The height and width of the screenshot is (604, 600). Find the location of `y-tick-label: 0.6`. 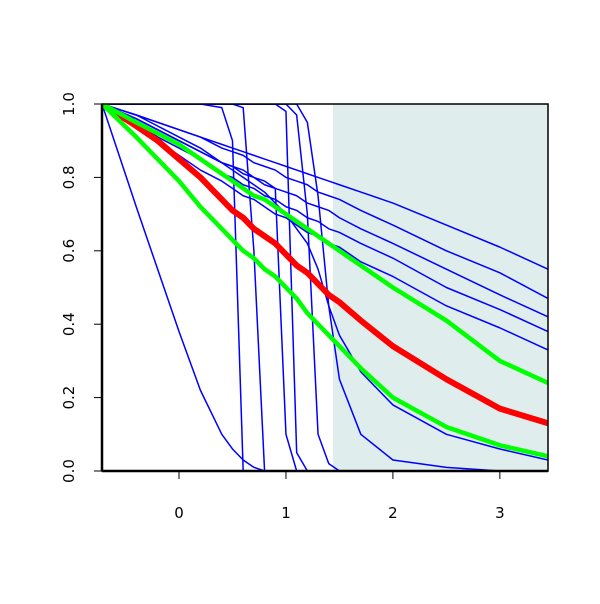

y-tick-label: 0.6 is located at coordinates (69, 251).